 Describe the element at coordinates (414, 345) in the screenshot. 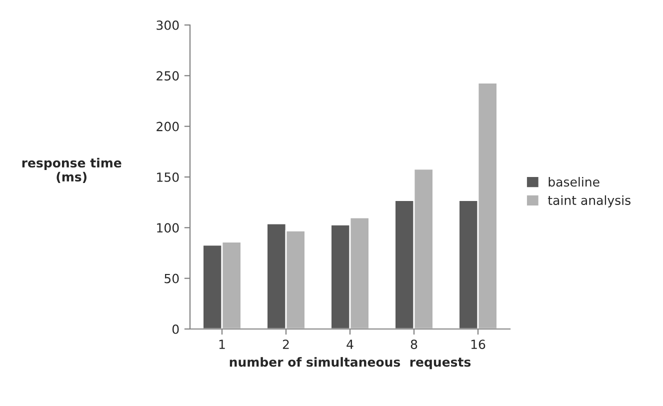

I see `x-tick-label: 8` at that location.